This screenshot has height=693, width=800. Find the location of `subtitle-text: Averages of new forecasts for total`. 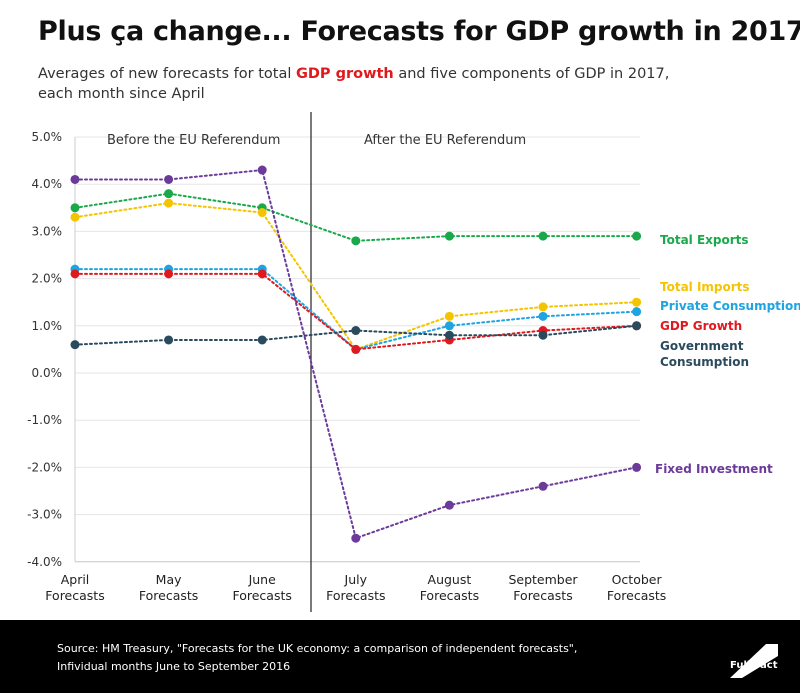

subtitle-text: Averages of new forecasts for total is located at coordinates (167, 74).